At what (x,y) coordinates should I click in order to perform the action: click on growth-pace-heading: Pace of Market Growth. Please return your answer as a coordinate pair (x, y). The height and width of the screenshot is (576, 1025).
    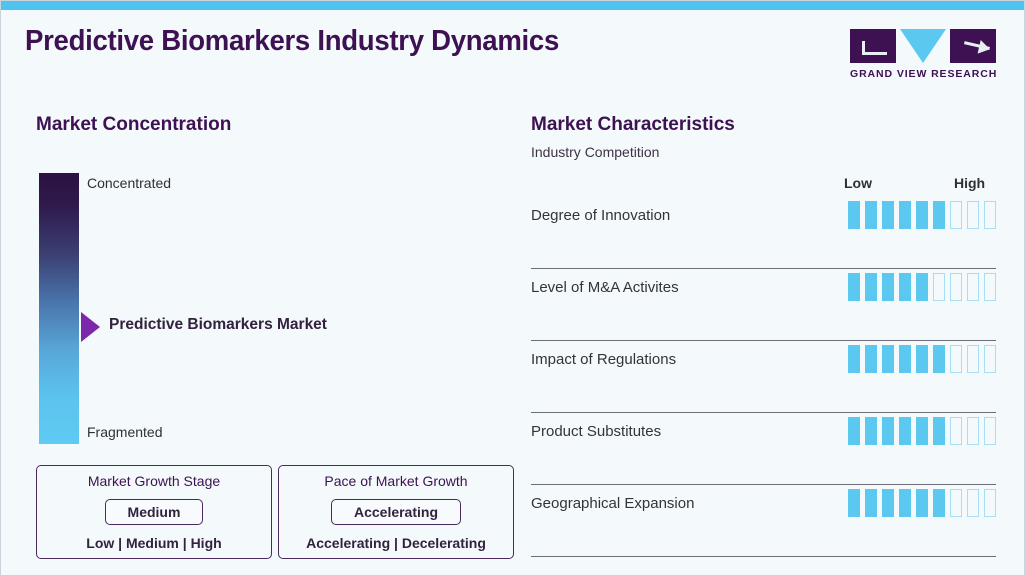
    Looking at the image, I should click on (396, 481).